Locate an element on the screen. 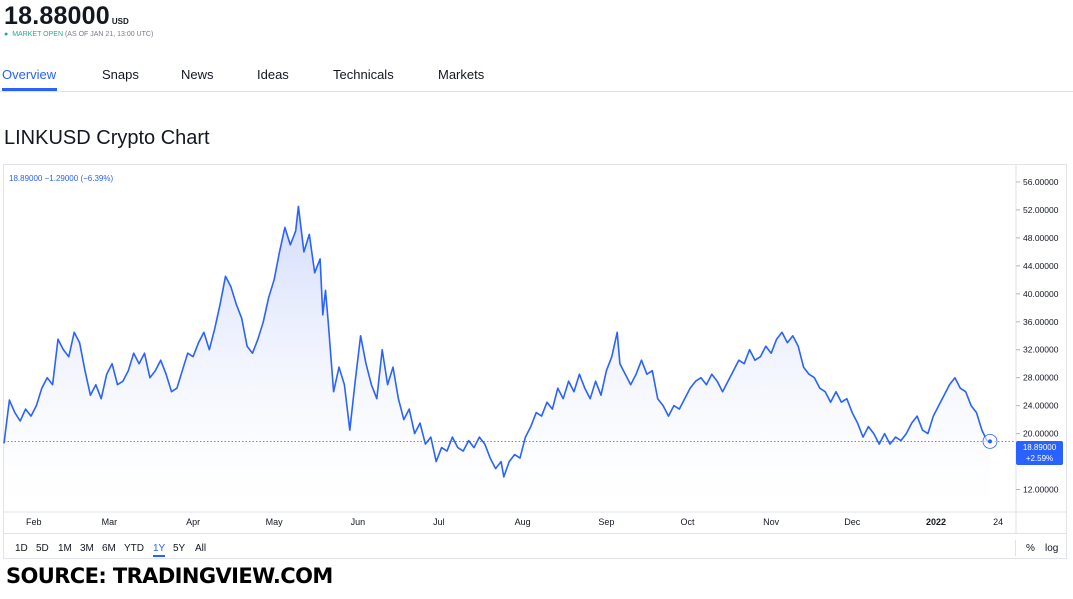  y-tick-label: 48.00000 is located at coordinates (1041, 238).